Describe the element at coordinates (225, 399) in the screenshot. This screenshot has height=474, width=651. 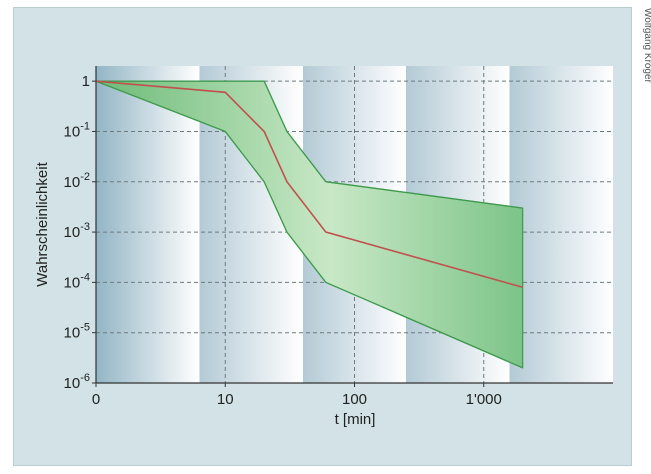
I see `x-tick-label: 10` at that location.